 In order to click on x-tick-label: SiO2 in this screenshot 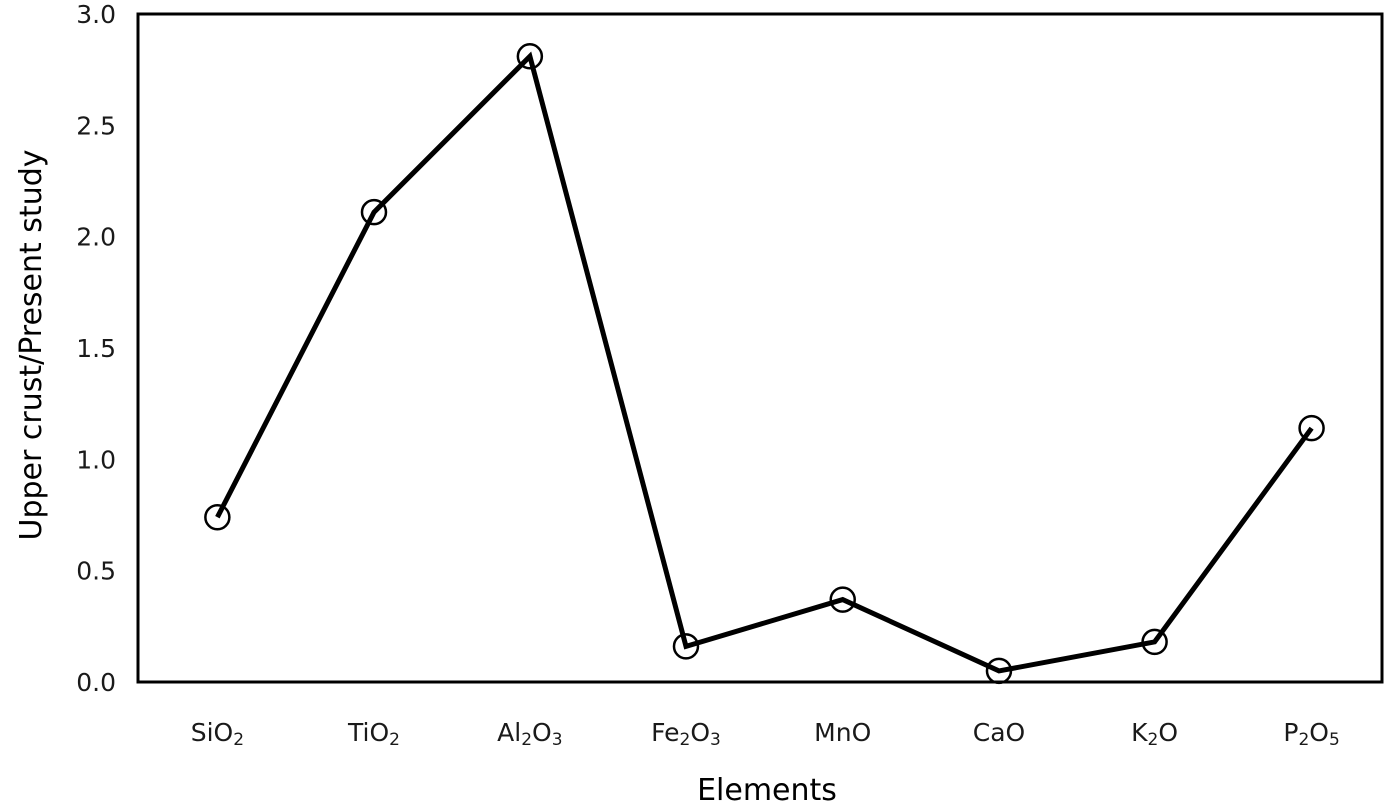, I will do `click(217, 734)`.